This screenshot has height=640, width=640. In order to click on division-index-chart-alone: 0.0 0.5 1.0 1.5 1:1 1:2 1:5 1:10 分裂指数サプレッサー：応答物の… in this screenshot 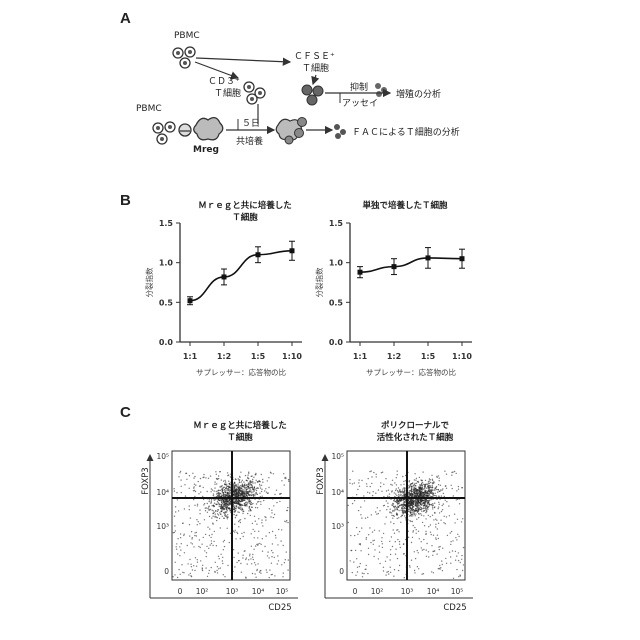, I will do `click(395, 302)`.